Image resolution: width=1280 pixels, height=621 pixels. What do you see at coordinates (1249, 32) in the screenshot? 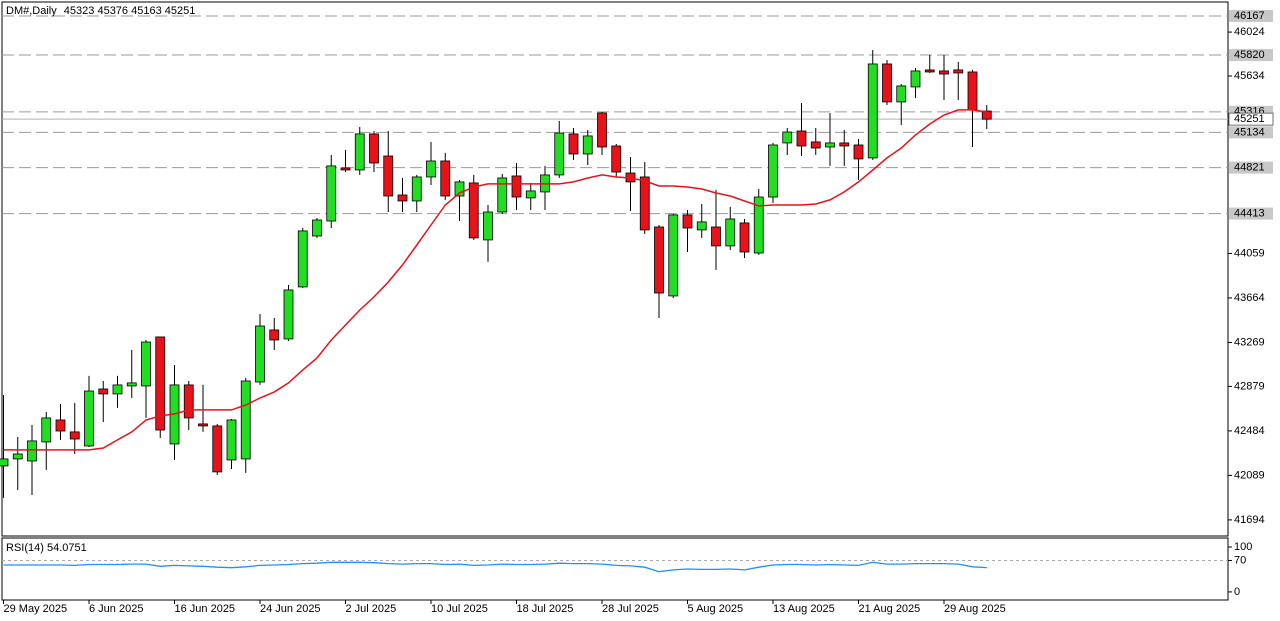
I see `y-tick-label: 46024` at bounding box center [1249, 32].